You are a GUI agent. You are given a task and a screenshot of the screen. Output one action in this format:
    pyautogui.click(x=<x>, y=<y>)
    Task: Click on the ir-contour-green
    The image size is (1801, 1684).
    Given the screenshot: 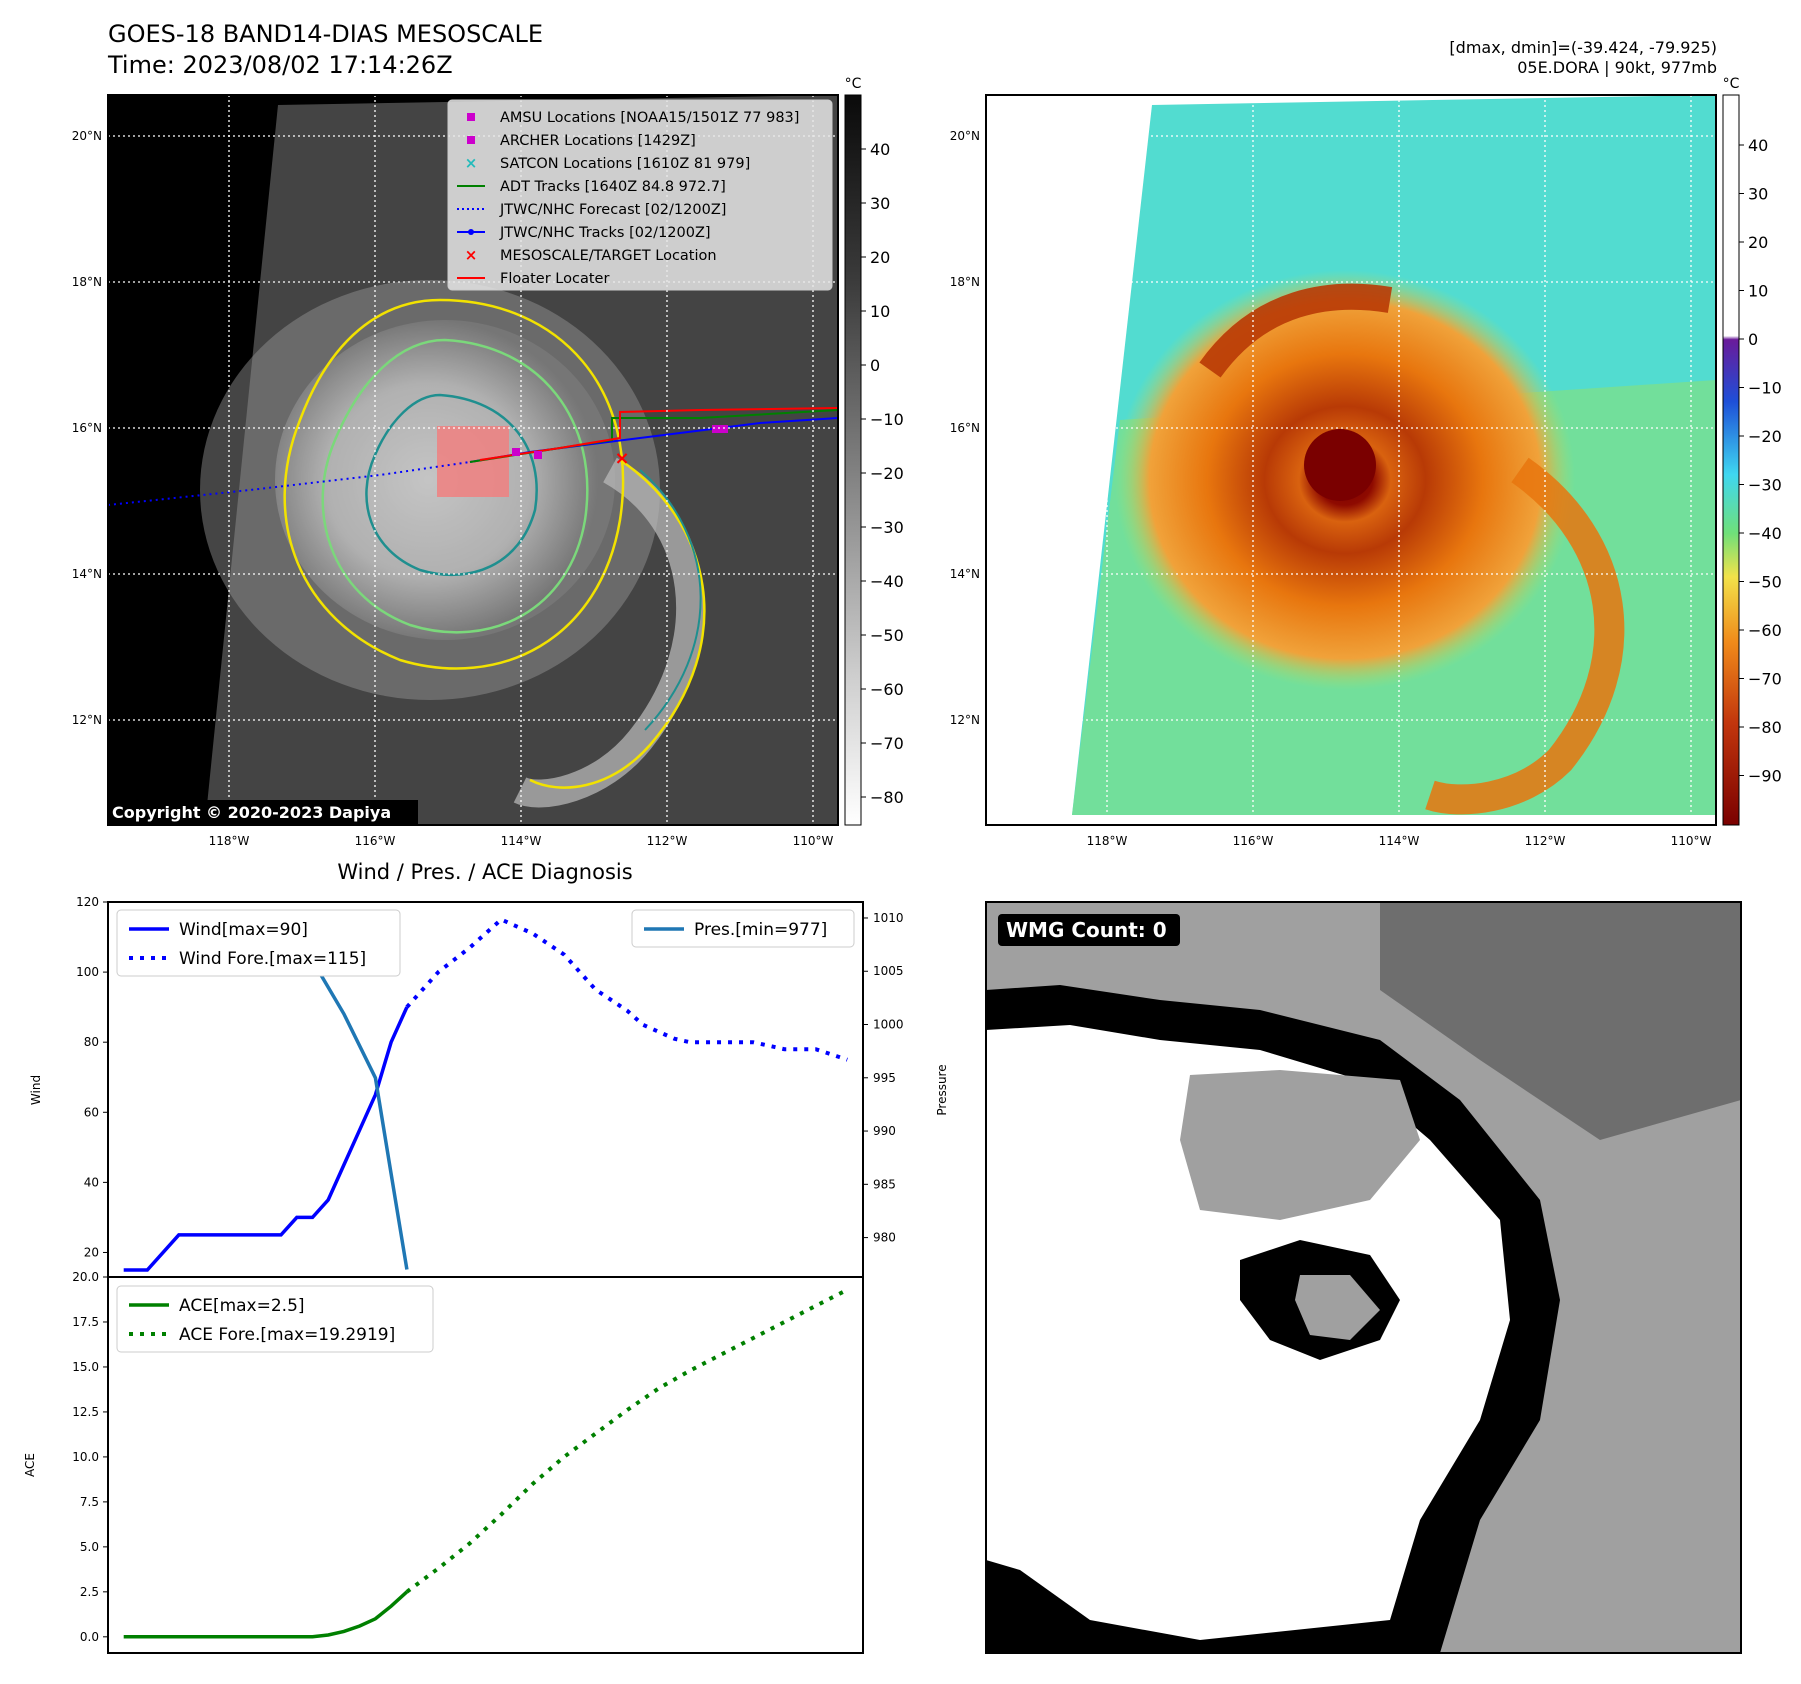 What is the action you would take?
    pyautogui.click(x=455, y=486)
    